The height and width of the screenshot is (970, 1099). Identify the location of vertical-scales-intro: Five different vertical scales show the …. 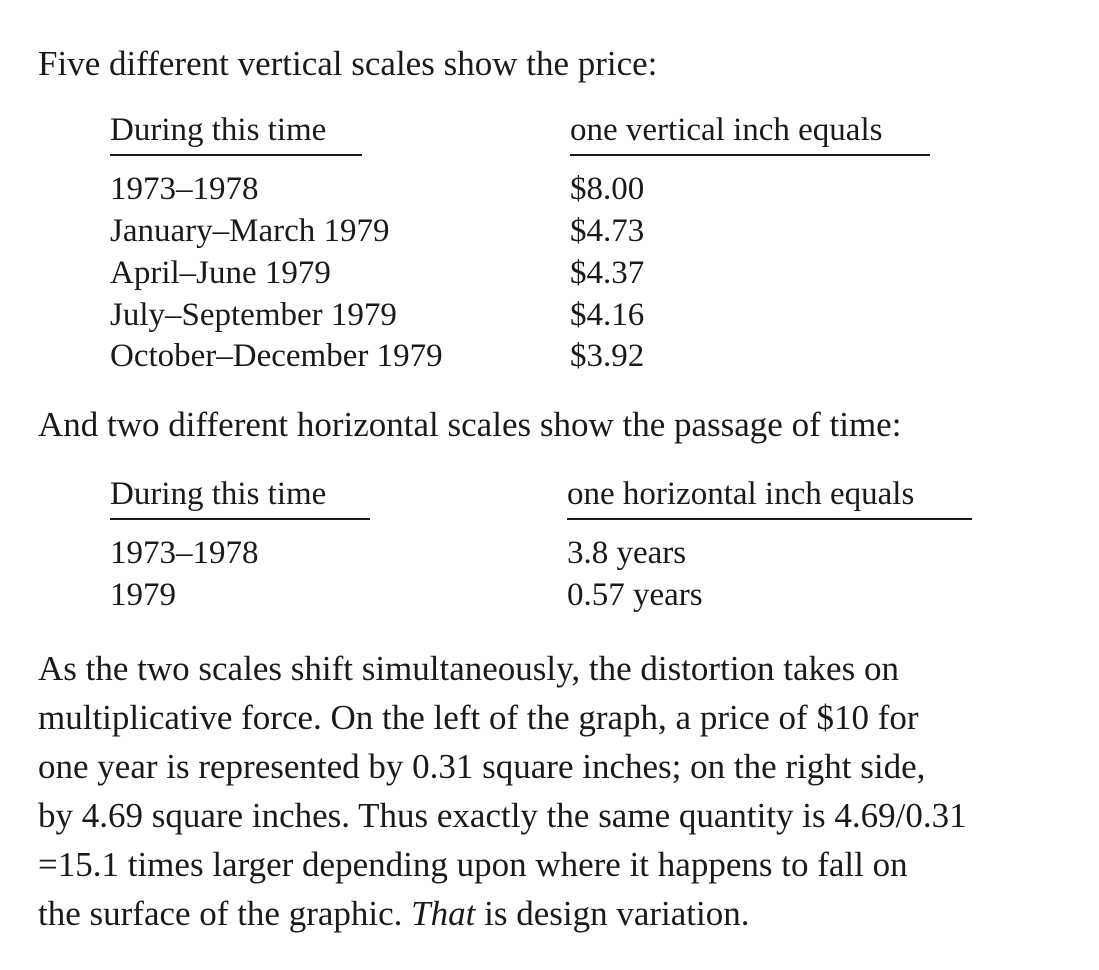
(348, 63).